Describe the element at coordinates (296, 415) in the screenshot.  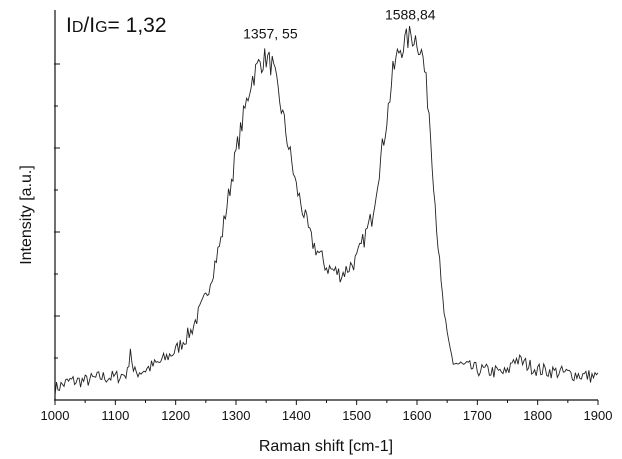
I see `x-tick-label: 1400` at that location.